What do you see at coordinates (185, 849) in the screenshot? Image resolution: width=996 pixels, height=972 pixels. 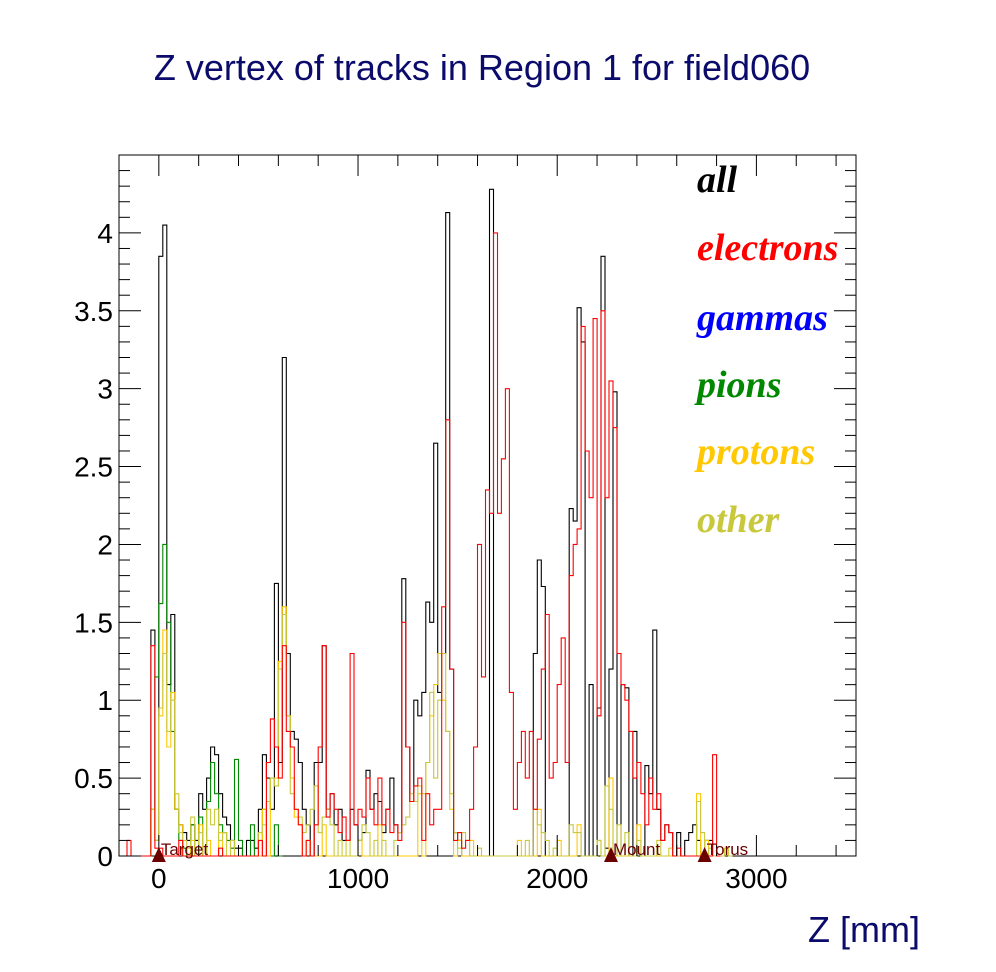 I see `marker-target-label: Target` at bounding box center [185, 849].